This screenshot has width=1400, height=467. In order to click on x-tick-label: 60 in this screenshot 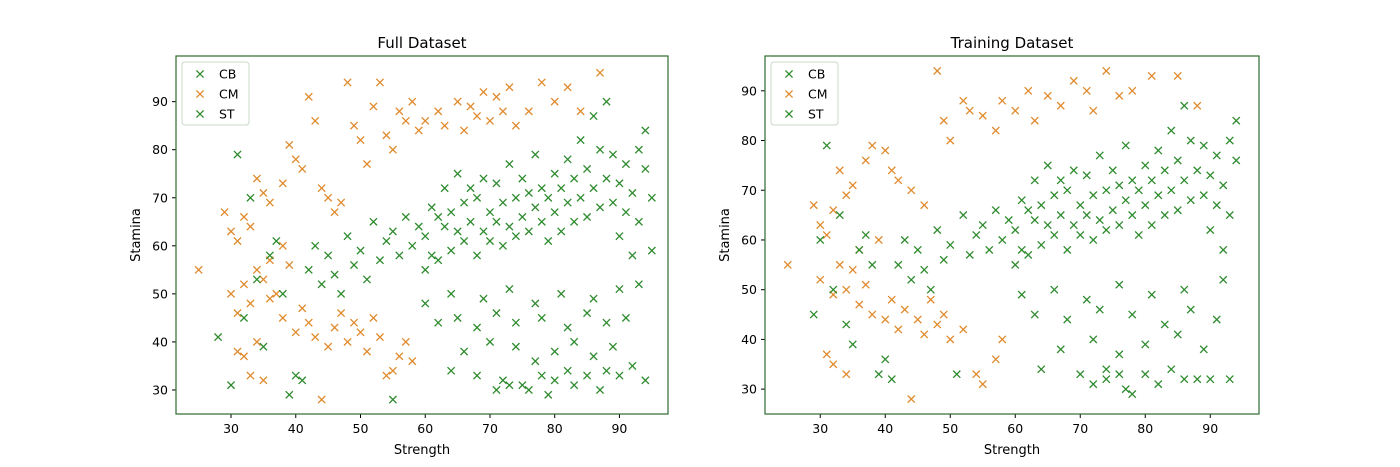, I will do `click(1015, 428)`.